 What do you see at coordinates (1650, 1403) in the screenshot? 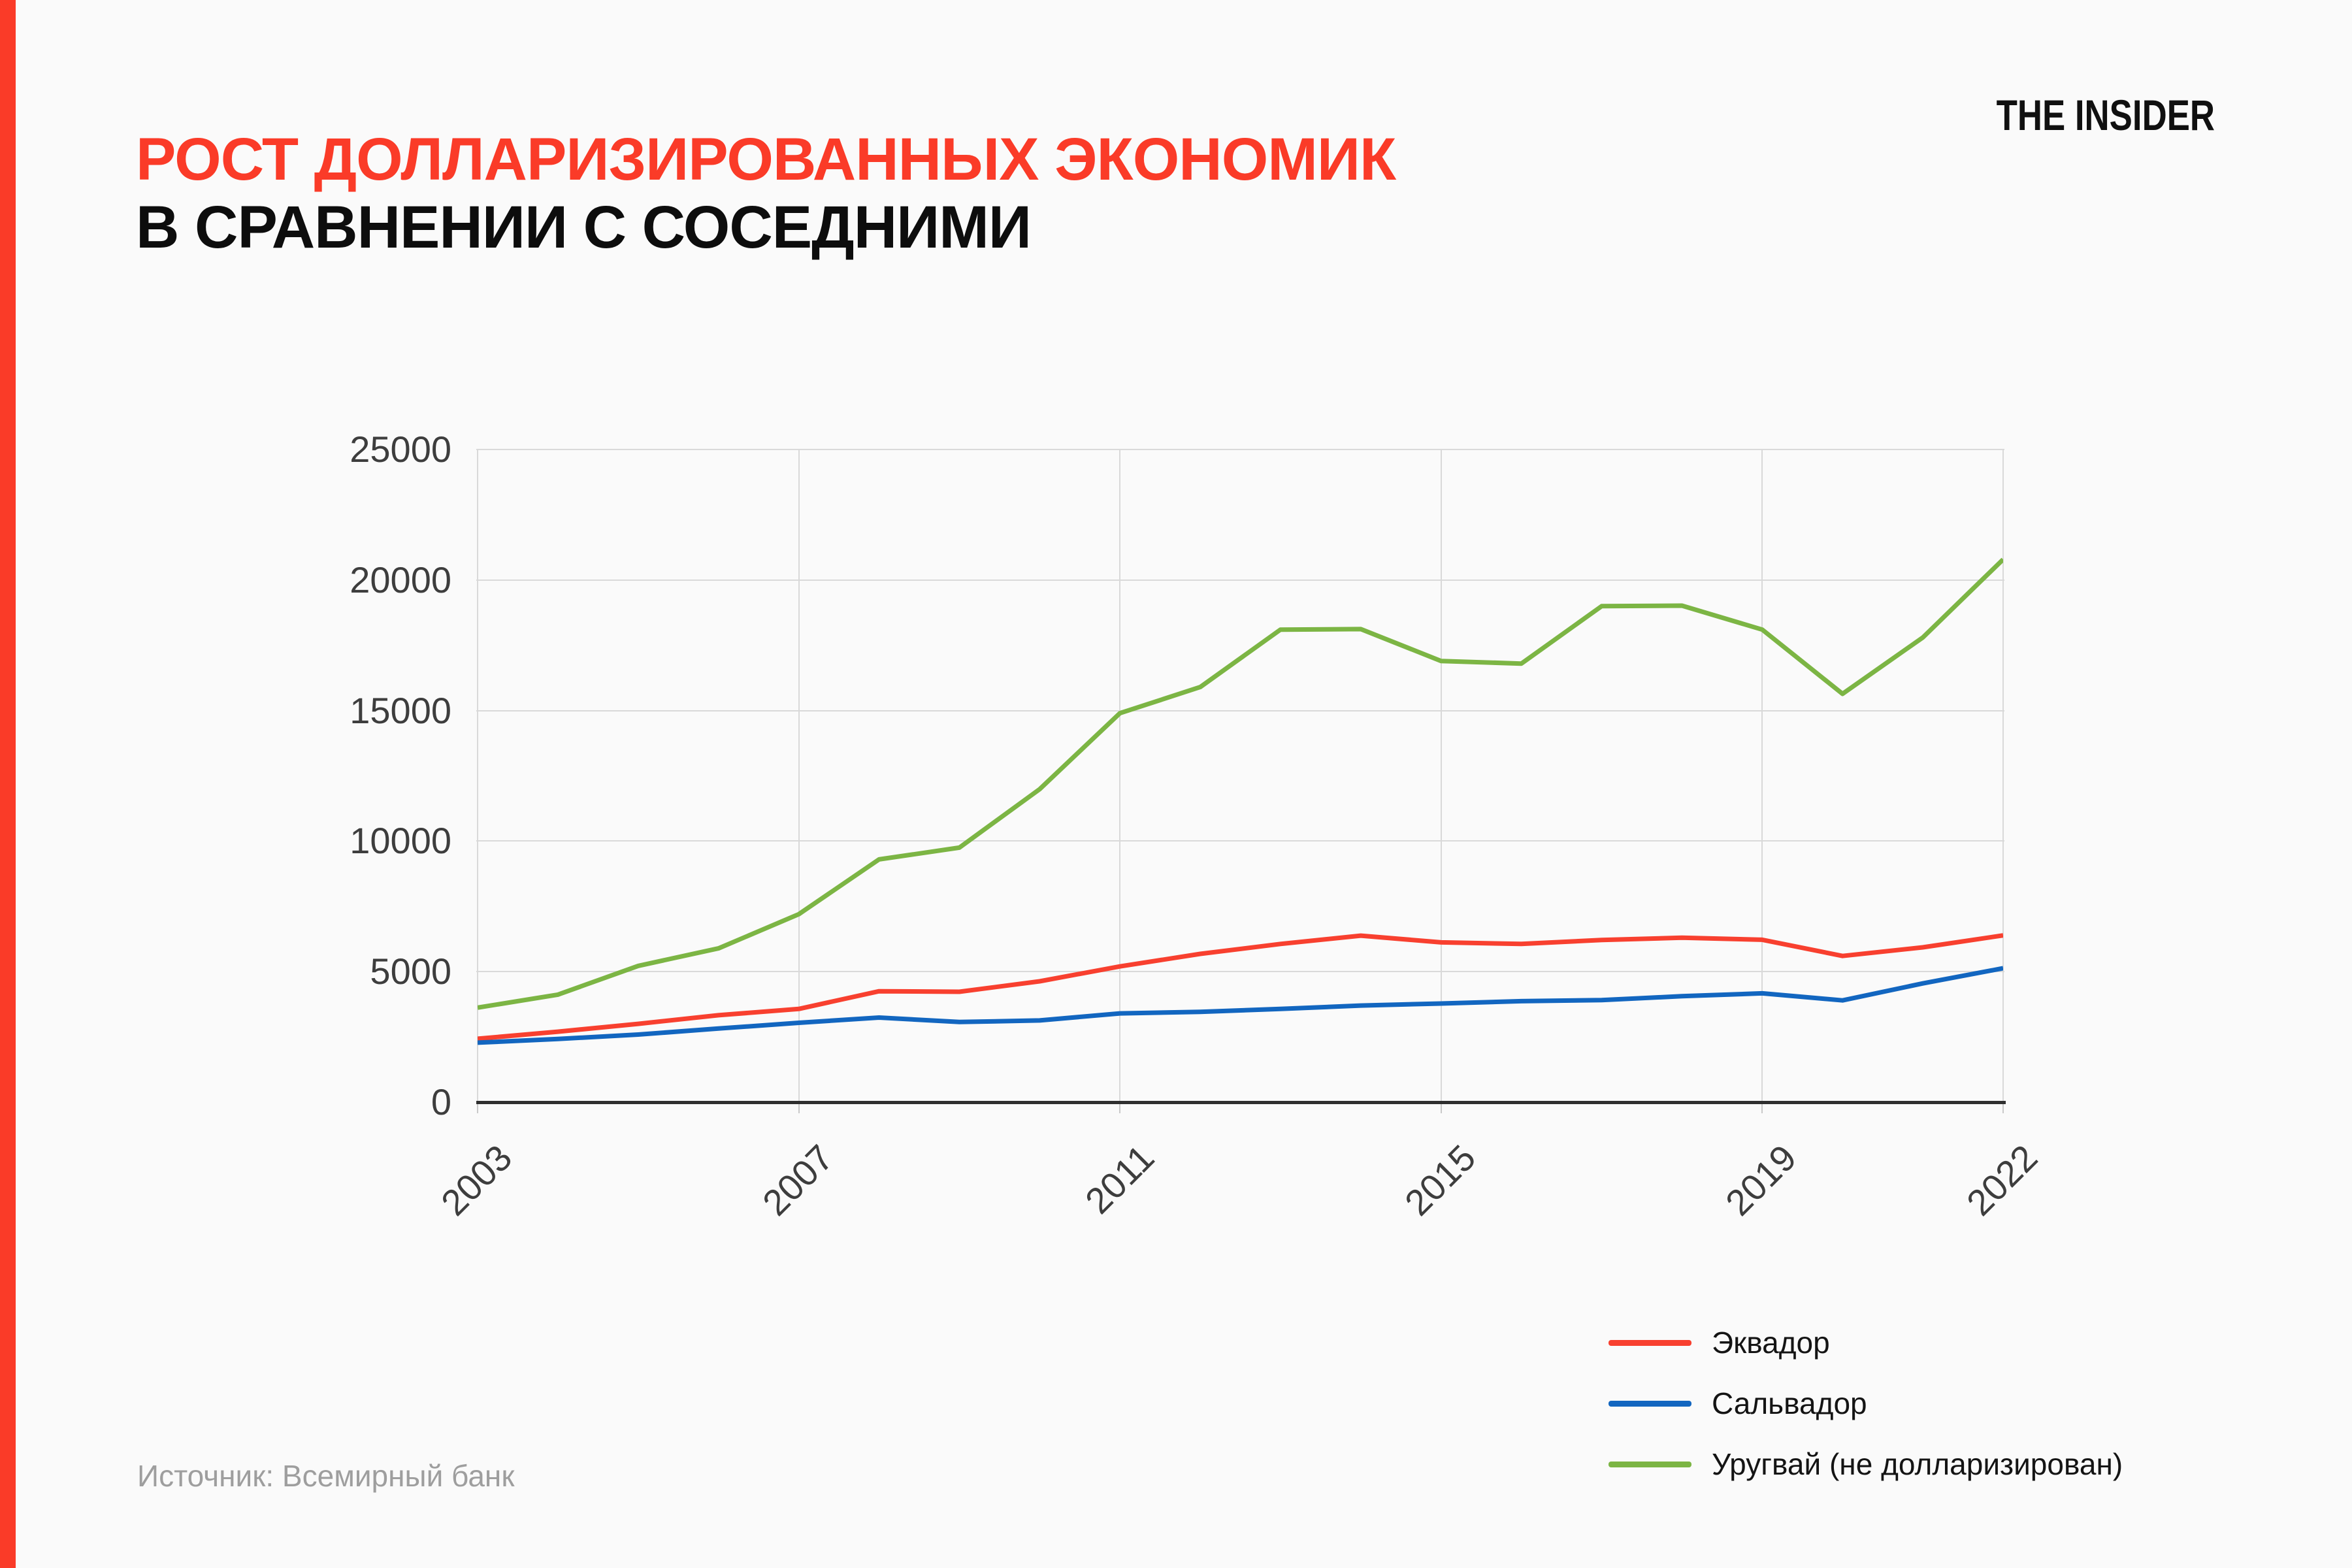
I see `legend-swatch-salvador` at bounding box center [1650, 1403].